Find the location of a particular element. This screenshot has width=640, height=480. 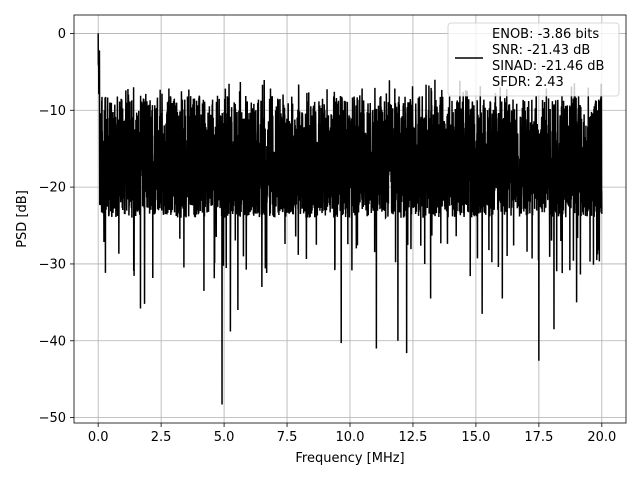

y-tick-label: 0 is located at coordinates (62, 34).